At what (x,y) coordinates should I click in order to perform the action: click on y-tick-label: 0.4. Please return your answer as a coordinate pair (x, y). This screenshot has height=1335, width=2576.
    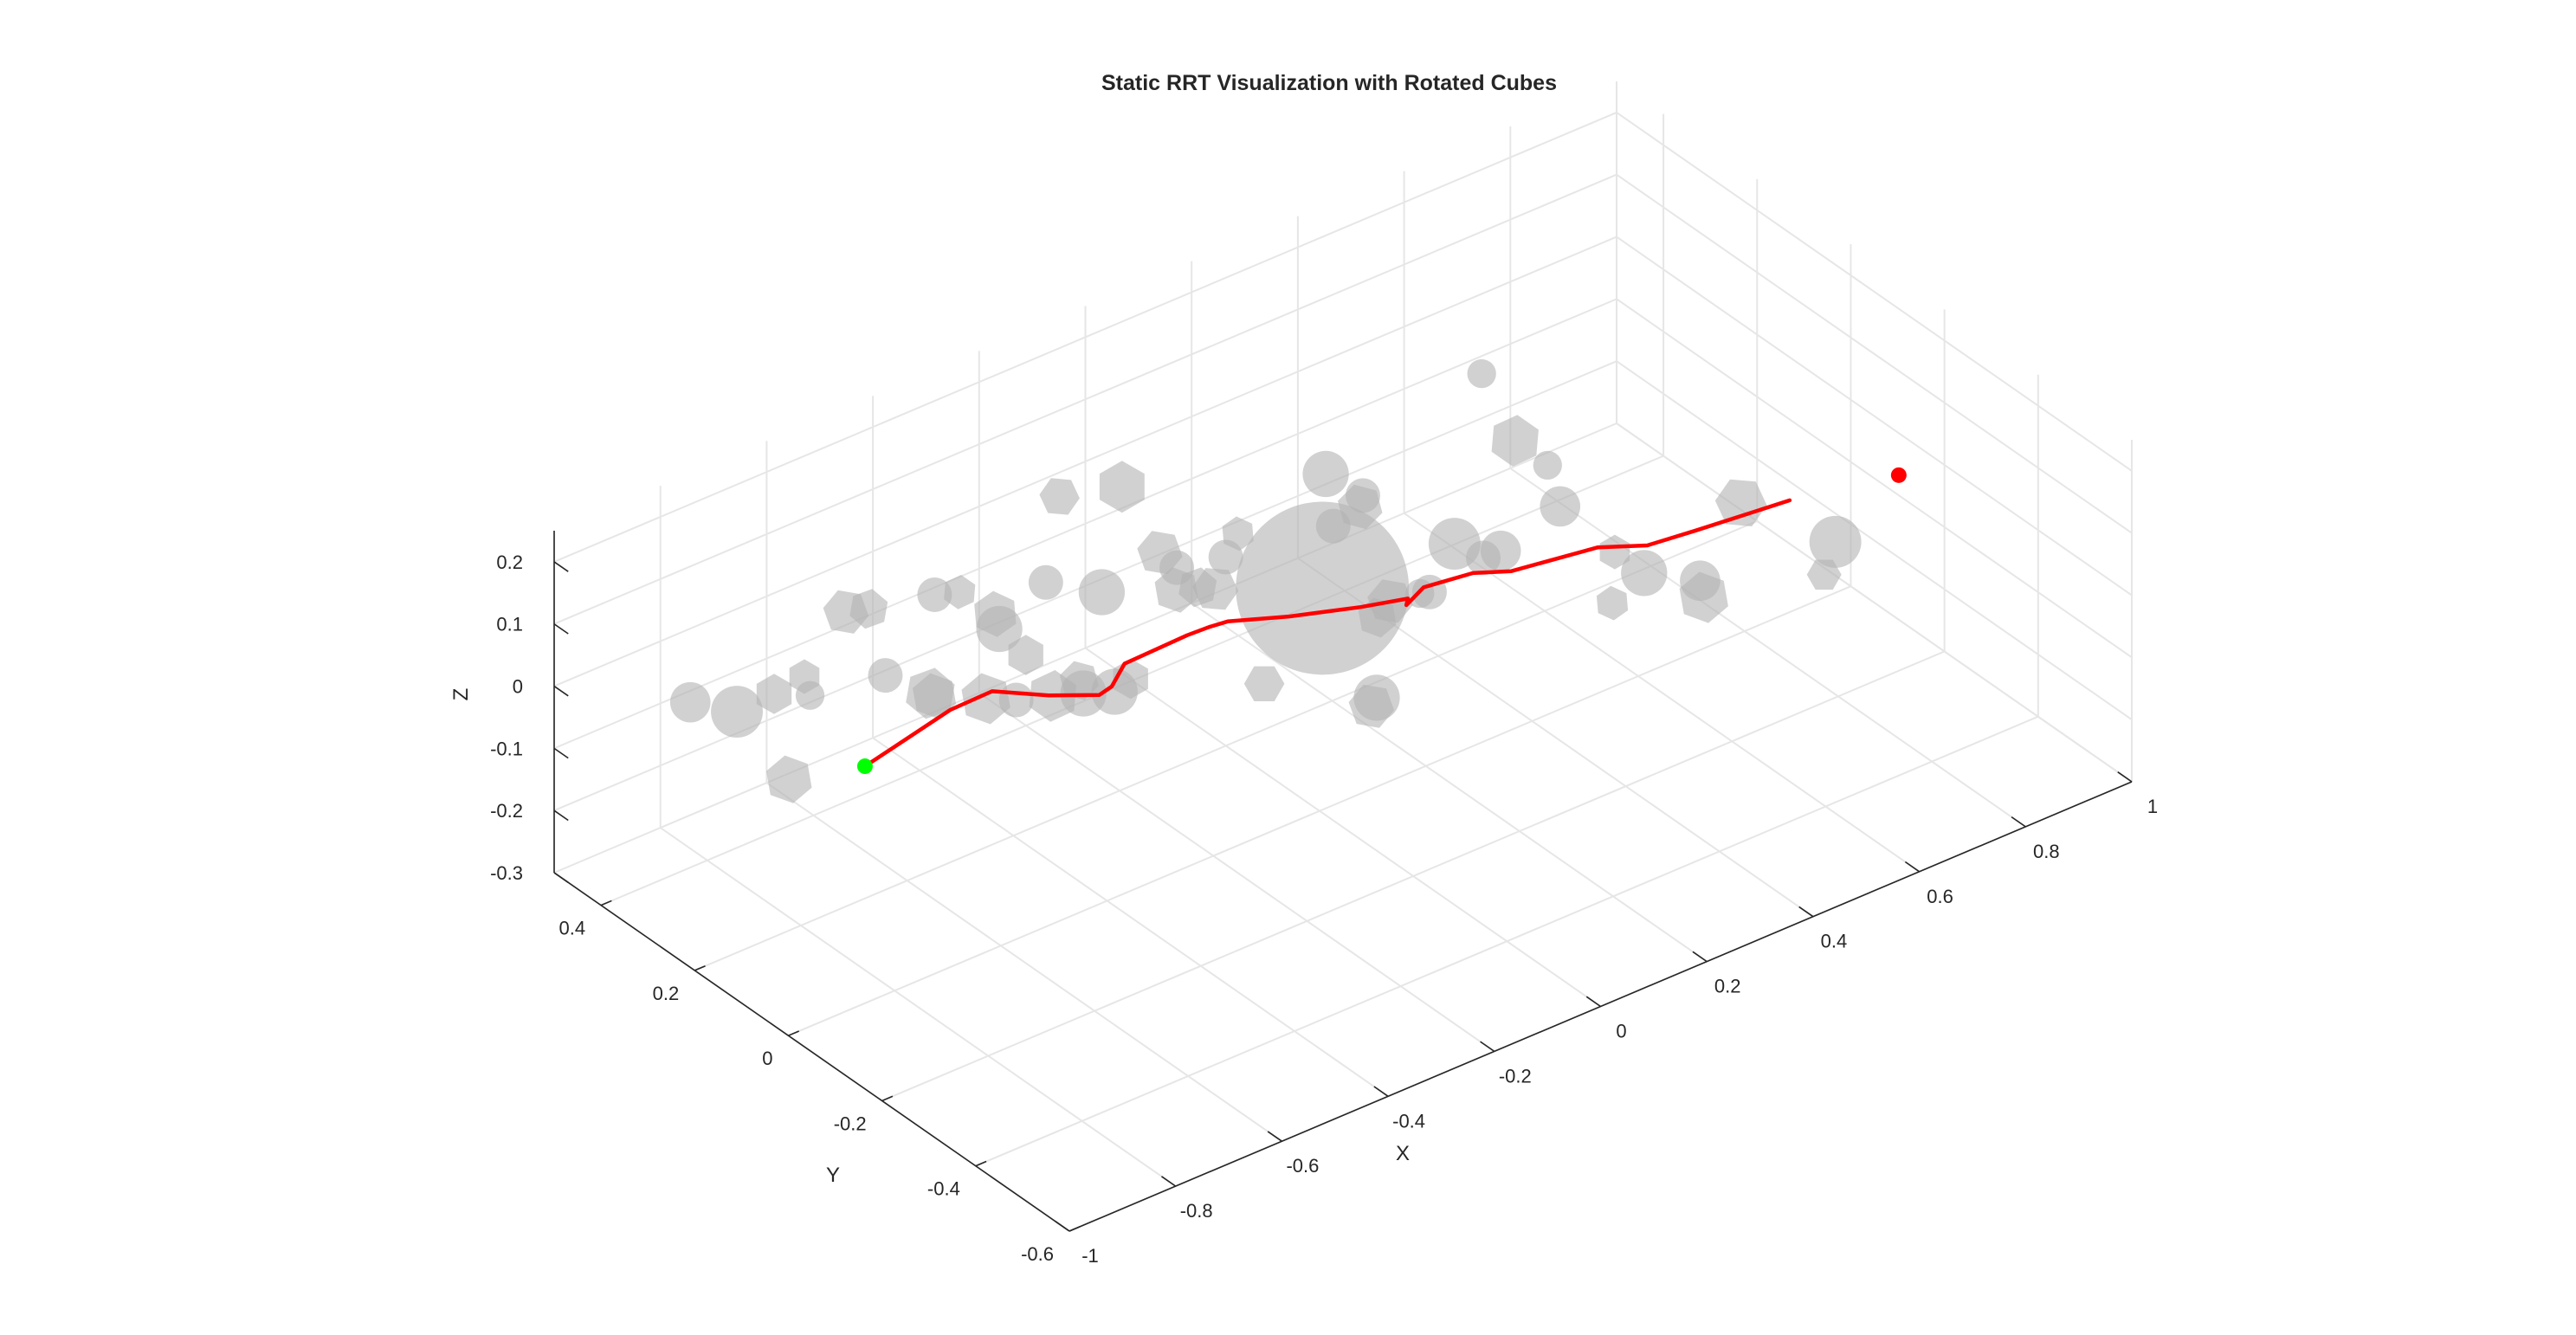
    Looking at the image, I should click on (571, 929).